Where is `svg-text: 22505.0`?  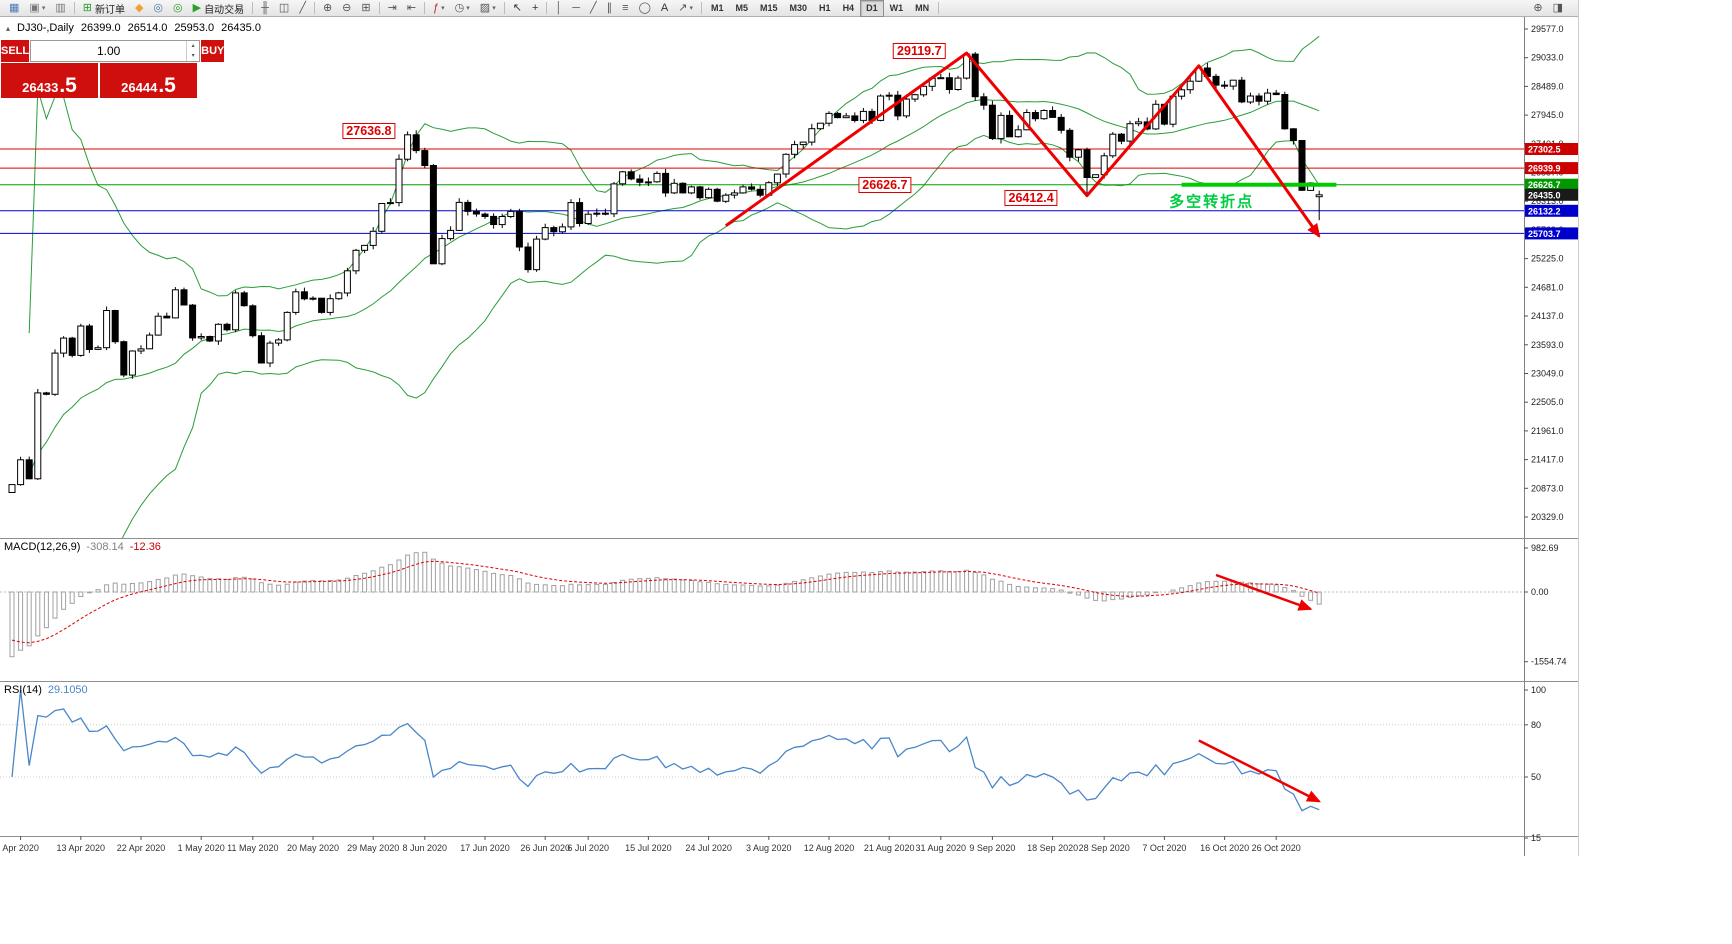 svg-text: 22505.0 is located at coordinates (1547, 402).